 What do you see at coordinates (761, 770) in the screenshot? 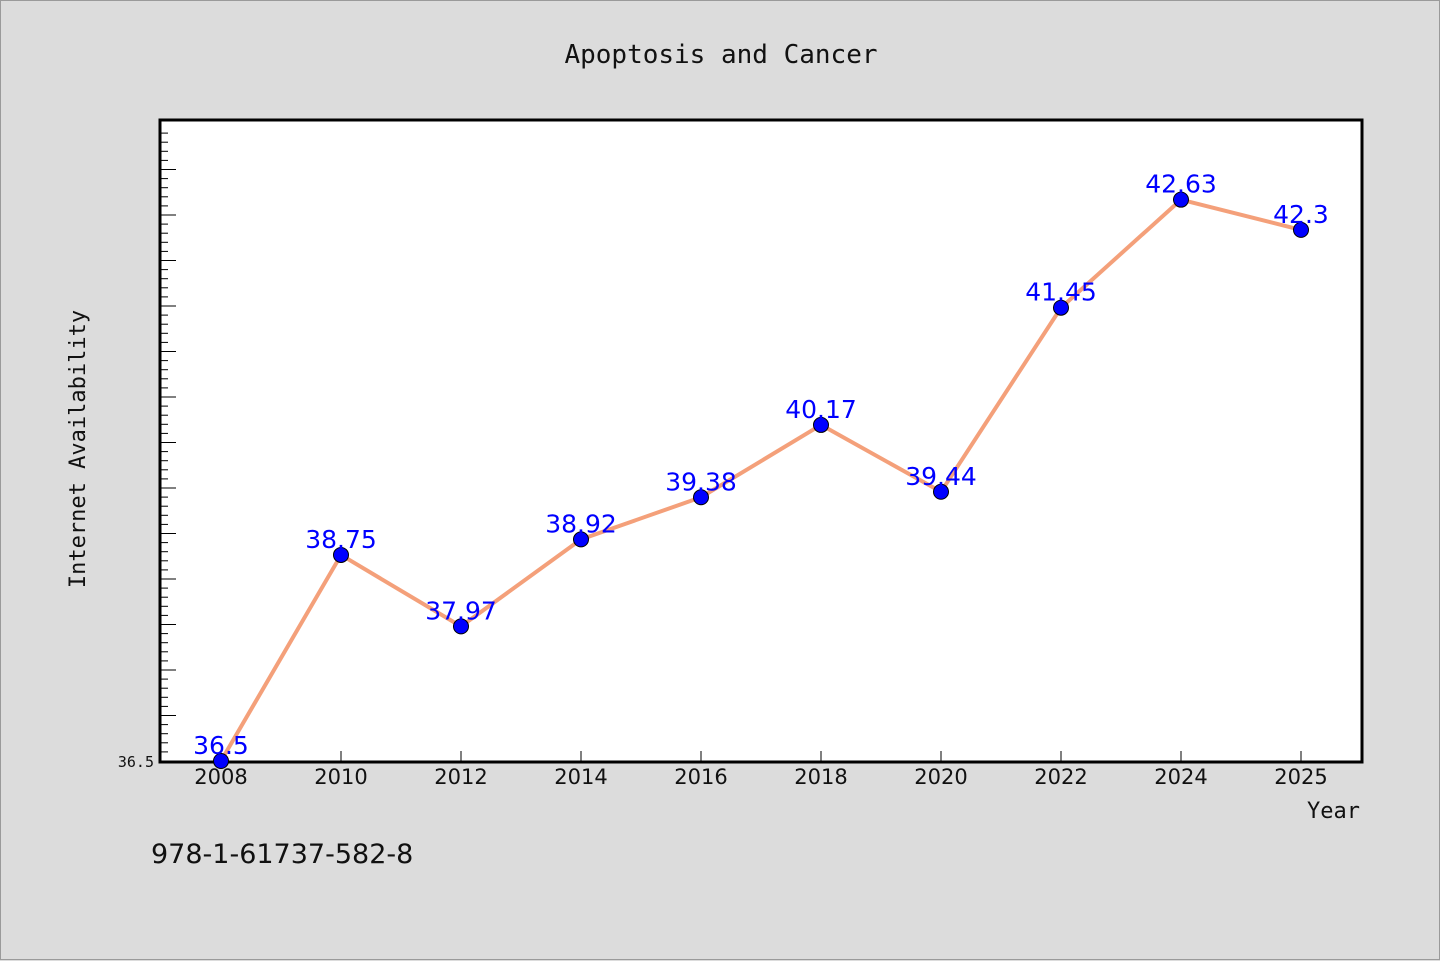
I see `x-axis-ticks: 2008 2010 2012 2014 2016 2018 2020 2022 2024 2025` at bounding box center [761, 770].